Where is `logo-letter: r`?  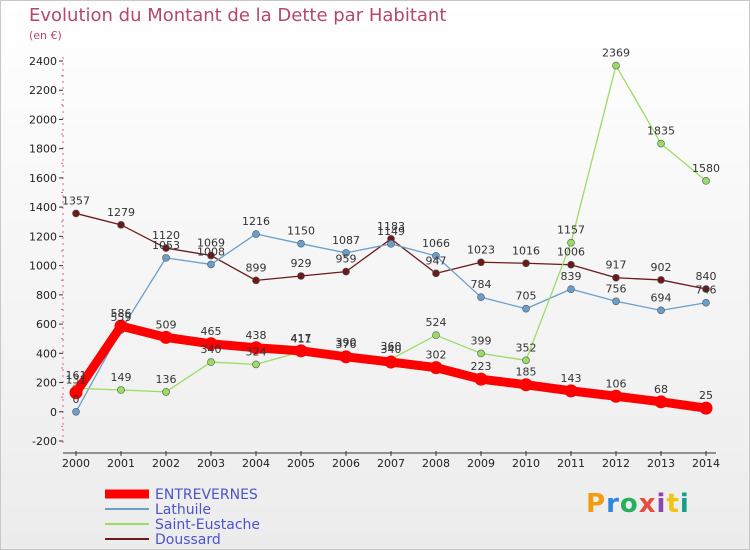
logo-letter: r is located at coordinates (613, 504).